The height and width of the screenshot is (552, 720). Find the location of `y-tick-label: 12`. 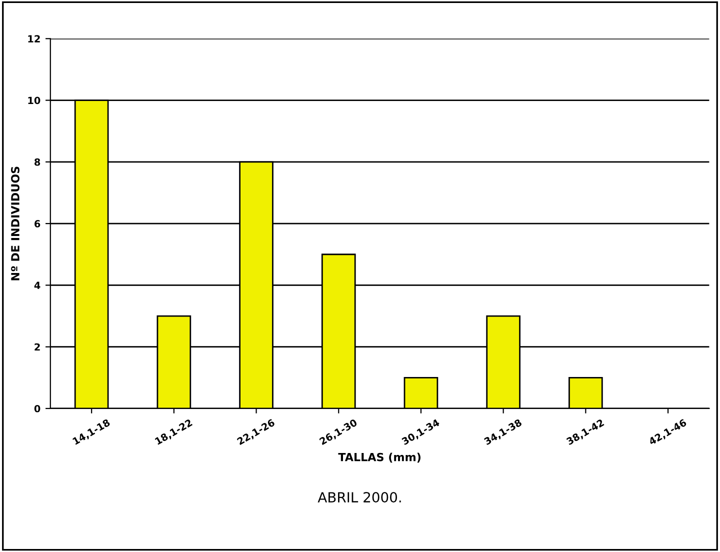

y-tick-label: 12 is located at coordinates (34, 38).